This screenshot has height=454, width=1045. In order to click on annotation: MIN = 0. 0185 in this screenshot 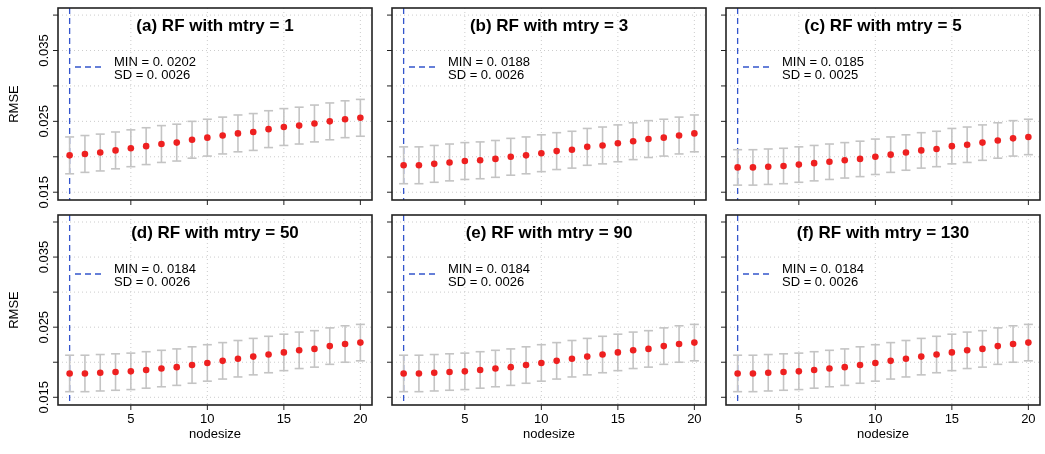, I will do `click(823, 61)`.